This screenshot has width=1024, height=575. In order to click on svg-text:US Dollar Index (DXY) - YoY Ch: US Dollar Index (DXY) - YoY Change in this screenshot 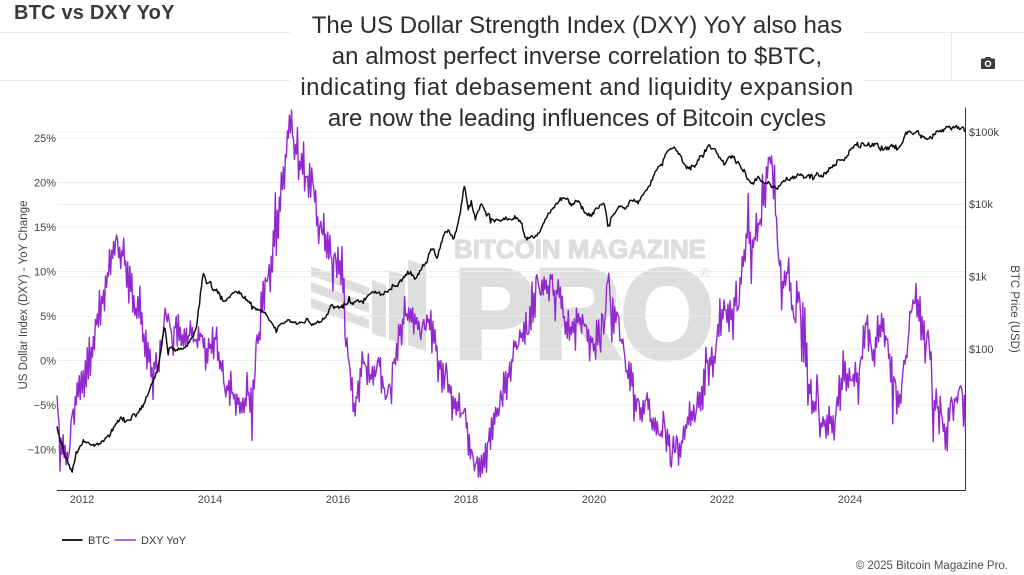, I will do `click(24, 295)`.